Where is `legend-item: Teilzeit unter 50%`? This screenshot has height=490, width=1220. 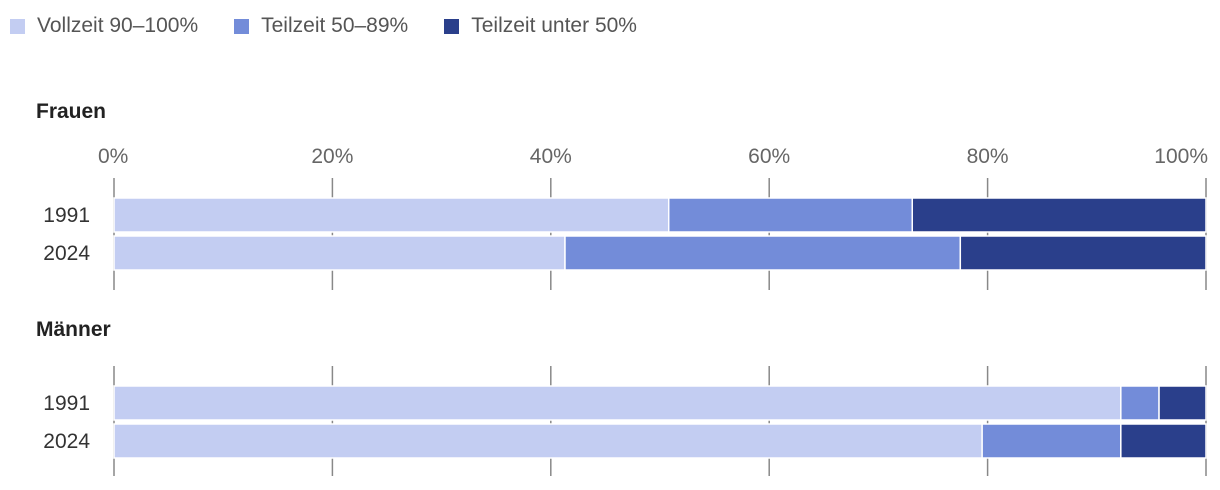 legend-item: Teilzeit unter 50% is located at coordinates (540, 26).